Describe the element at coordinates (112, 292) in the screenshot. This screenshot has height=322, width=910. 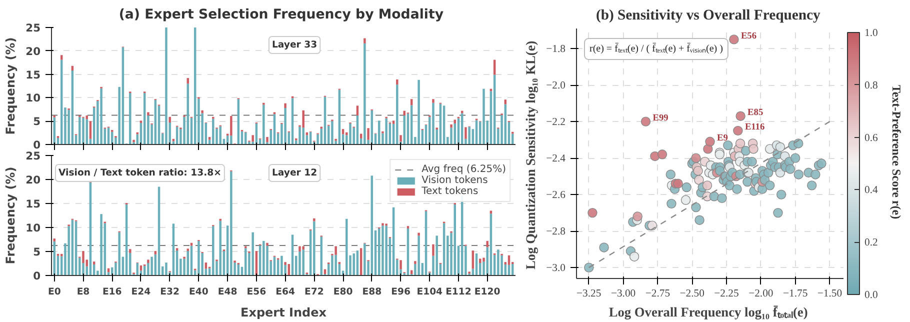
I see `x-tick-label: E16` at that location.